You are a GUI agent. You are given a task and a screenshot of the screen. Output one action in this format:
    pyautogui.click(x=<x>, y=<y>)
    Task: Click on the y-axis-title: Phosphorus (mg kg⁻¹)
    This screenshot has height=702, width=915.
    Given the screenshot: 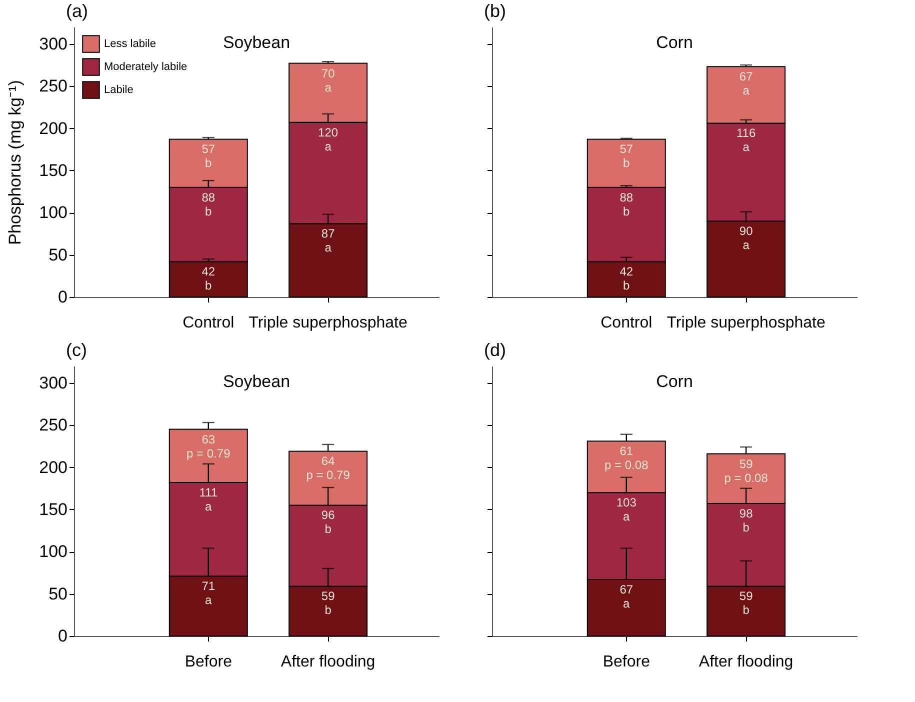 What is the action you would take?
    pyautogui.click(x=15, y=162)
    